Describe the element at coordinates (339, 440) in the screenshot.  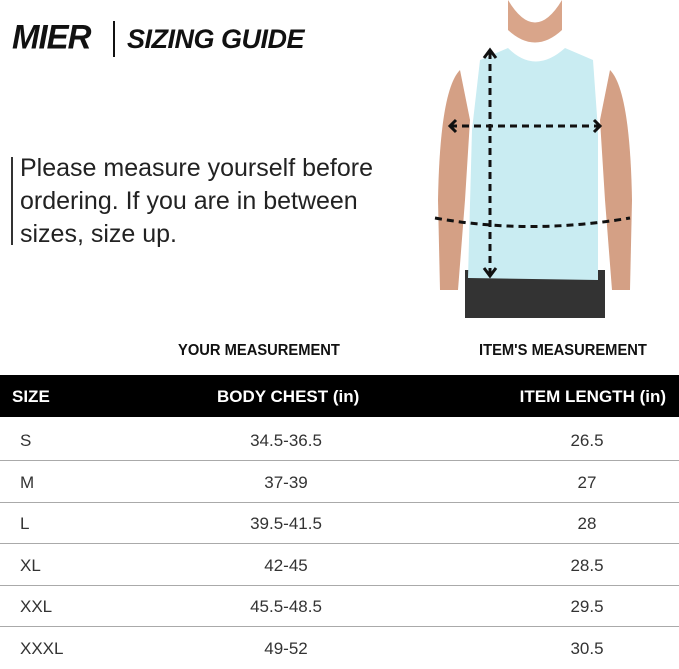
I see `table-row: S 34.5-36.5 26.5` at that location.